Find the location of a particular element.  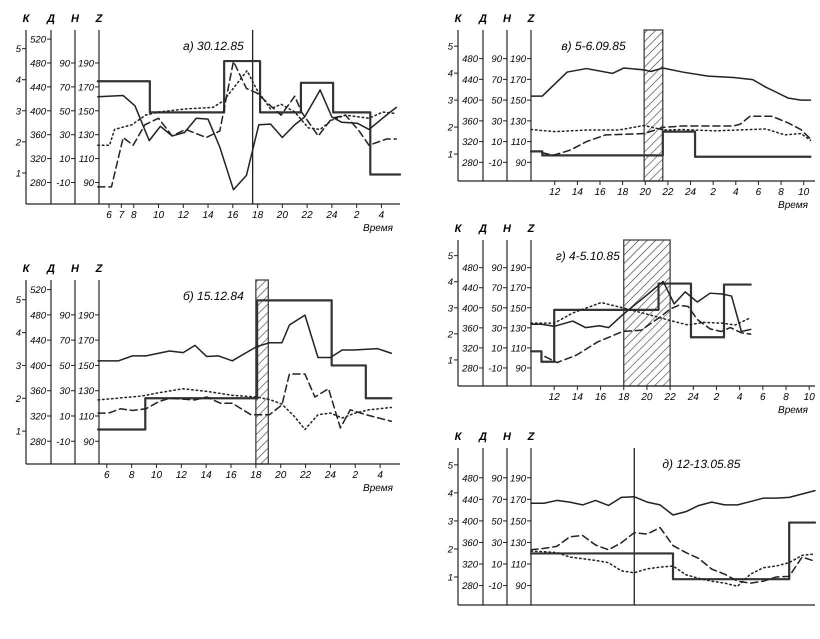

x-axis-title: Время is located at coordinates (378, 488).